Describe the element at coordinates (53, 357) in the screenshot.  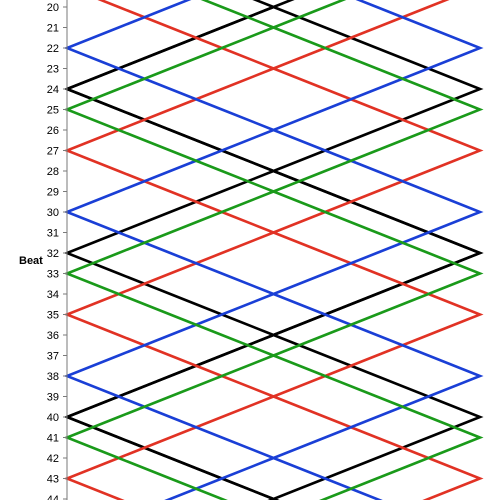
I see `y-tick-label: 37` at that location.